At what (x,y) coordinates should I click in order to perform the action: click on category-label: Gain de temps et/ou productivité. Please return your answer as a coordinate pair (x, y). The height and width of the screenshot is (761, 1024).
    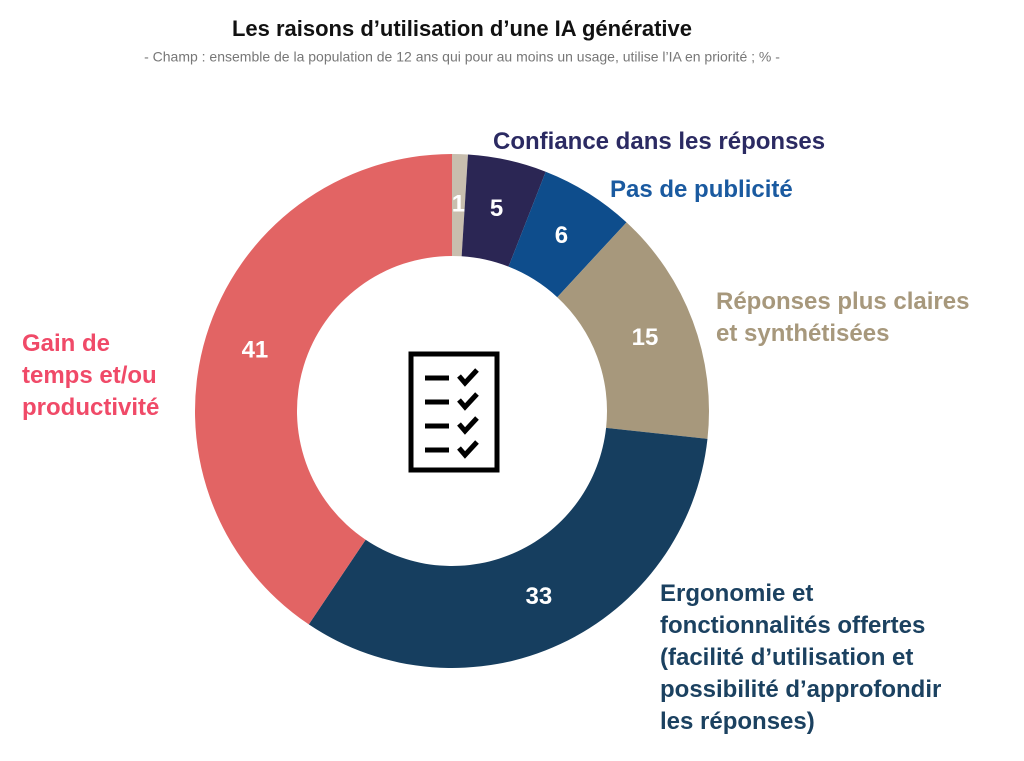
    Looking at the image, I should click on (91, 375).